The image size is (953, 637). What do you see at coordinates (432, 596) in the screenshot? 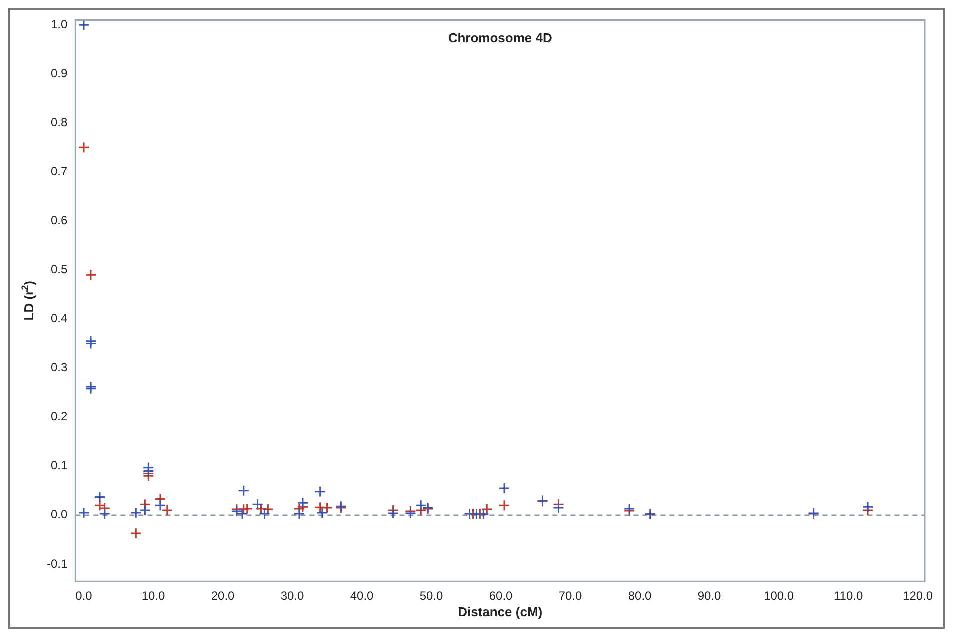
I see `x-tick-label: 50.0` at bounding box center [432, 596].